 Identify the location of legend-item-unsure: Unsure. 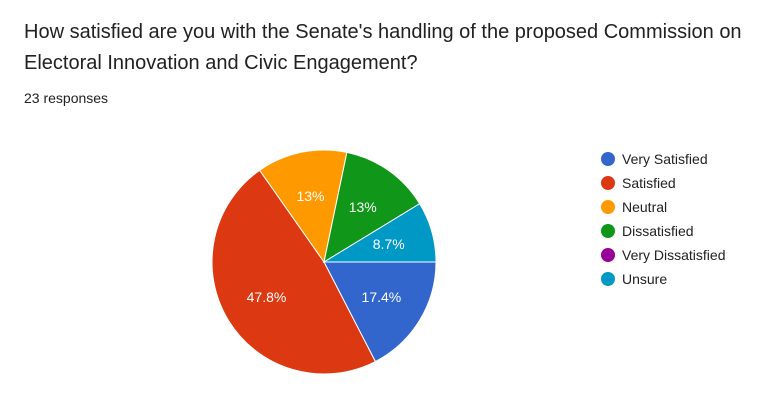
(663, 279).